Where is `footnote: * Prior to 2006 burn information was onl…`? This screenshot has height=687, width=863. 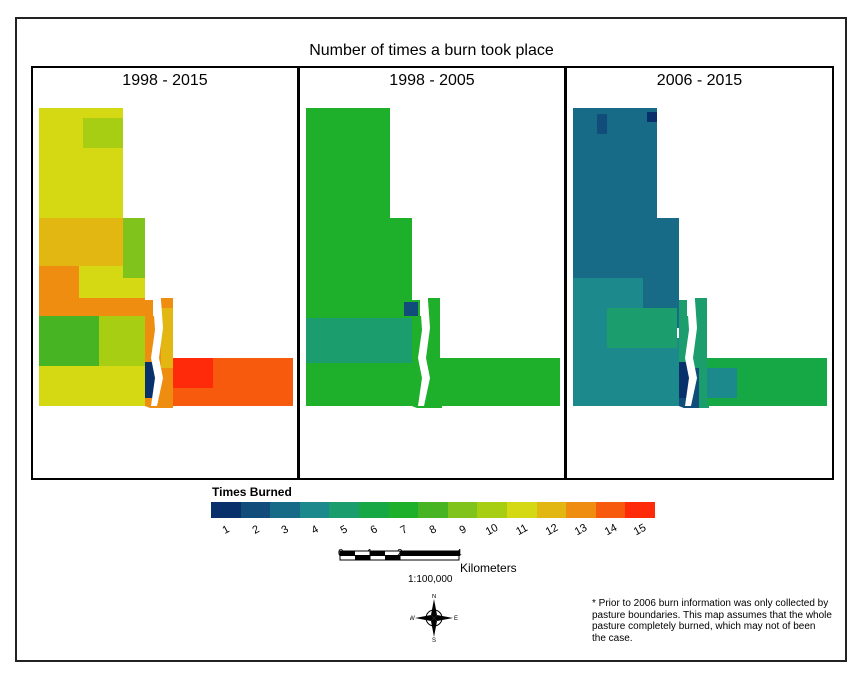
footnote: * Prior to 2006 burn information was onl… is located at coordinates (712, 621).